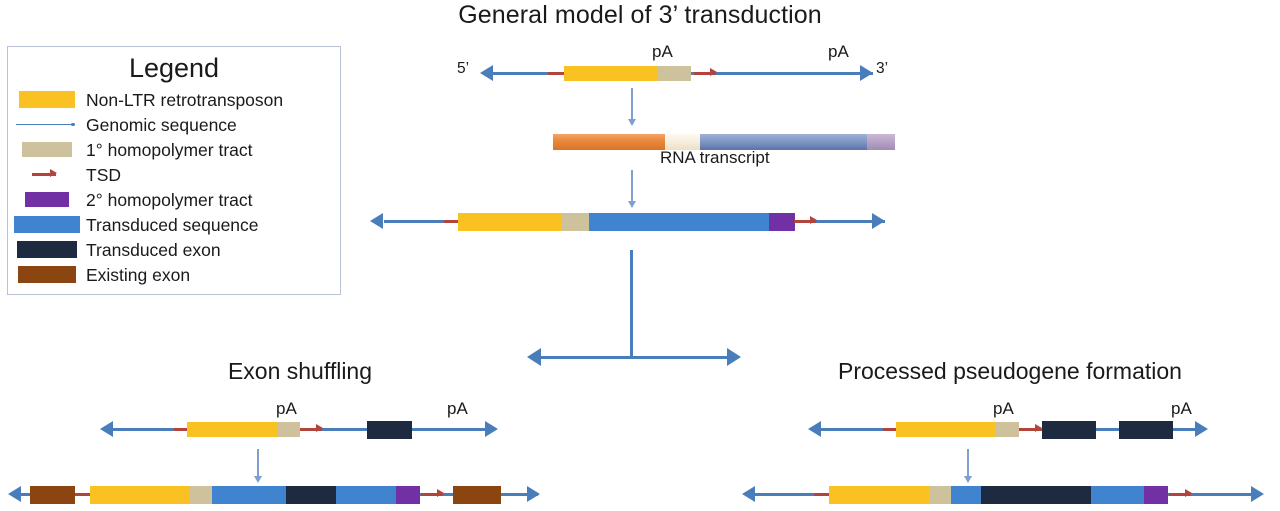 The height and width of the screenshot is (511, 1280). I want to click on rna-segment-polyA, so click(682, 142).